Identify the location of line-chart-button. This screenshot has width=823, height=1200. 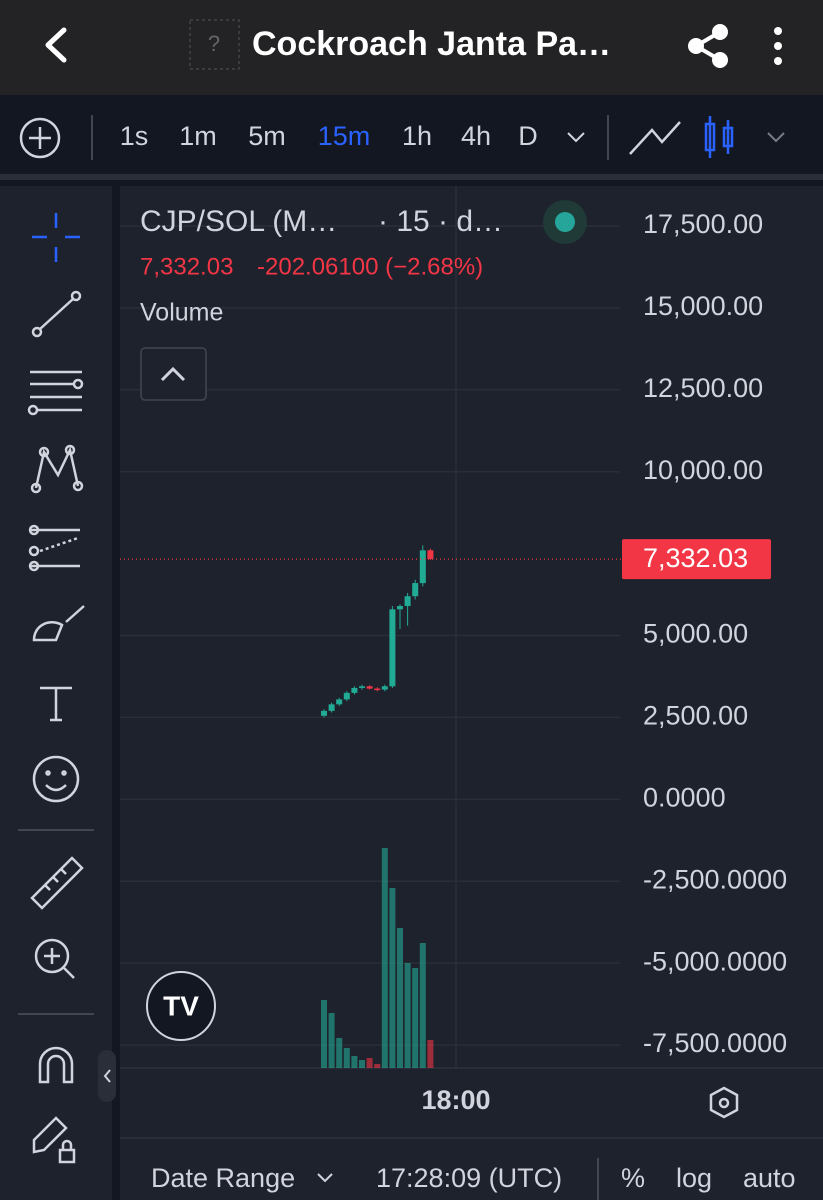
(655, 138).